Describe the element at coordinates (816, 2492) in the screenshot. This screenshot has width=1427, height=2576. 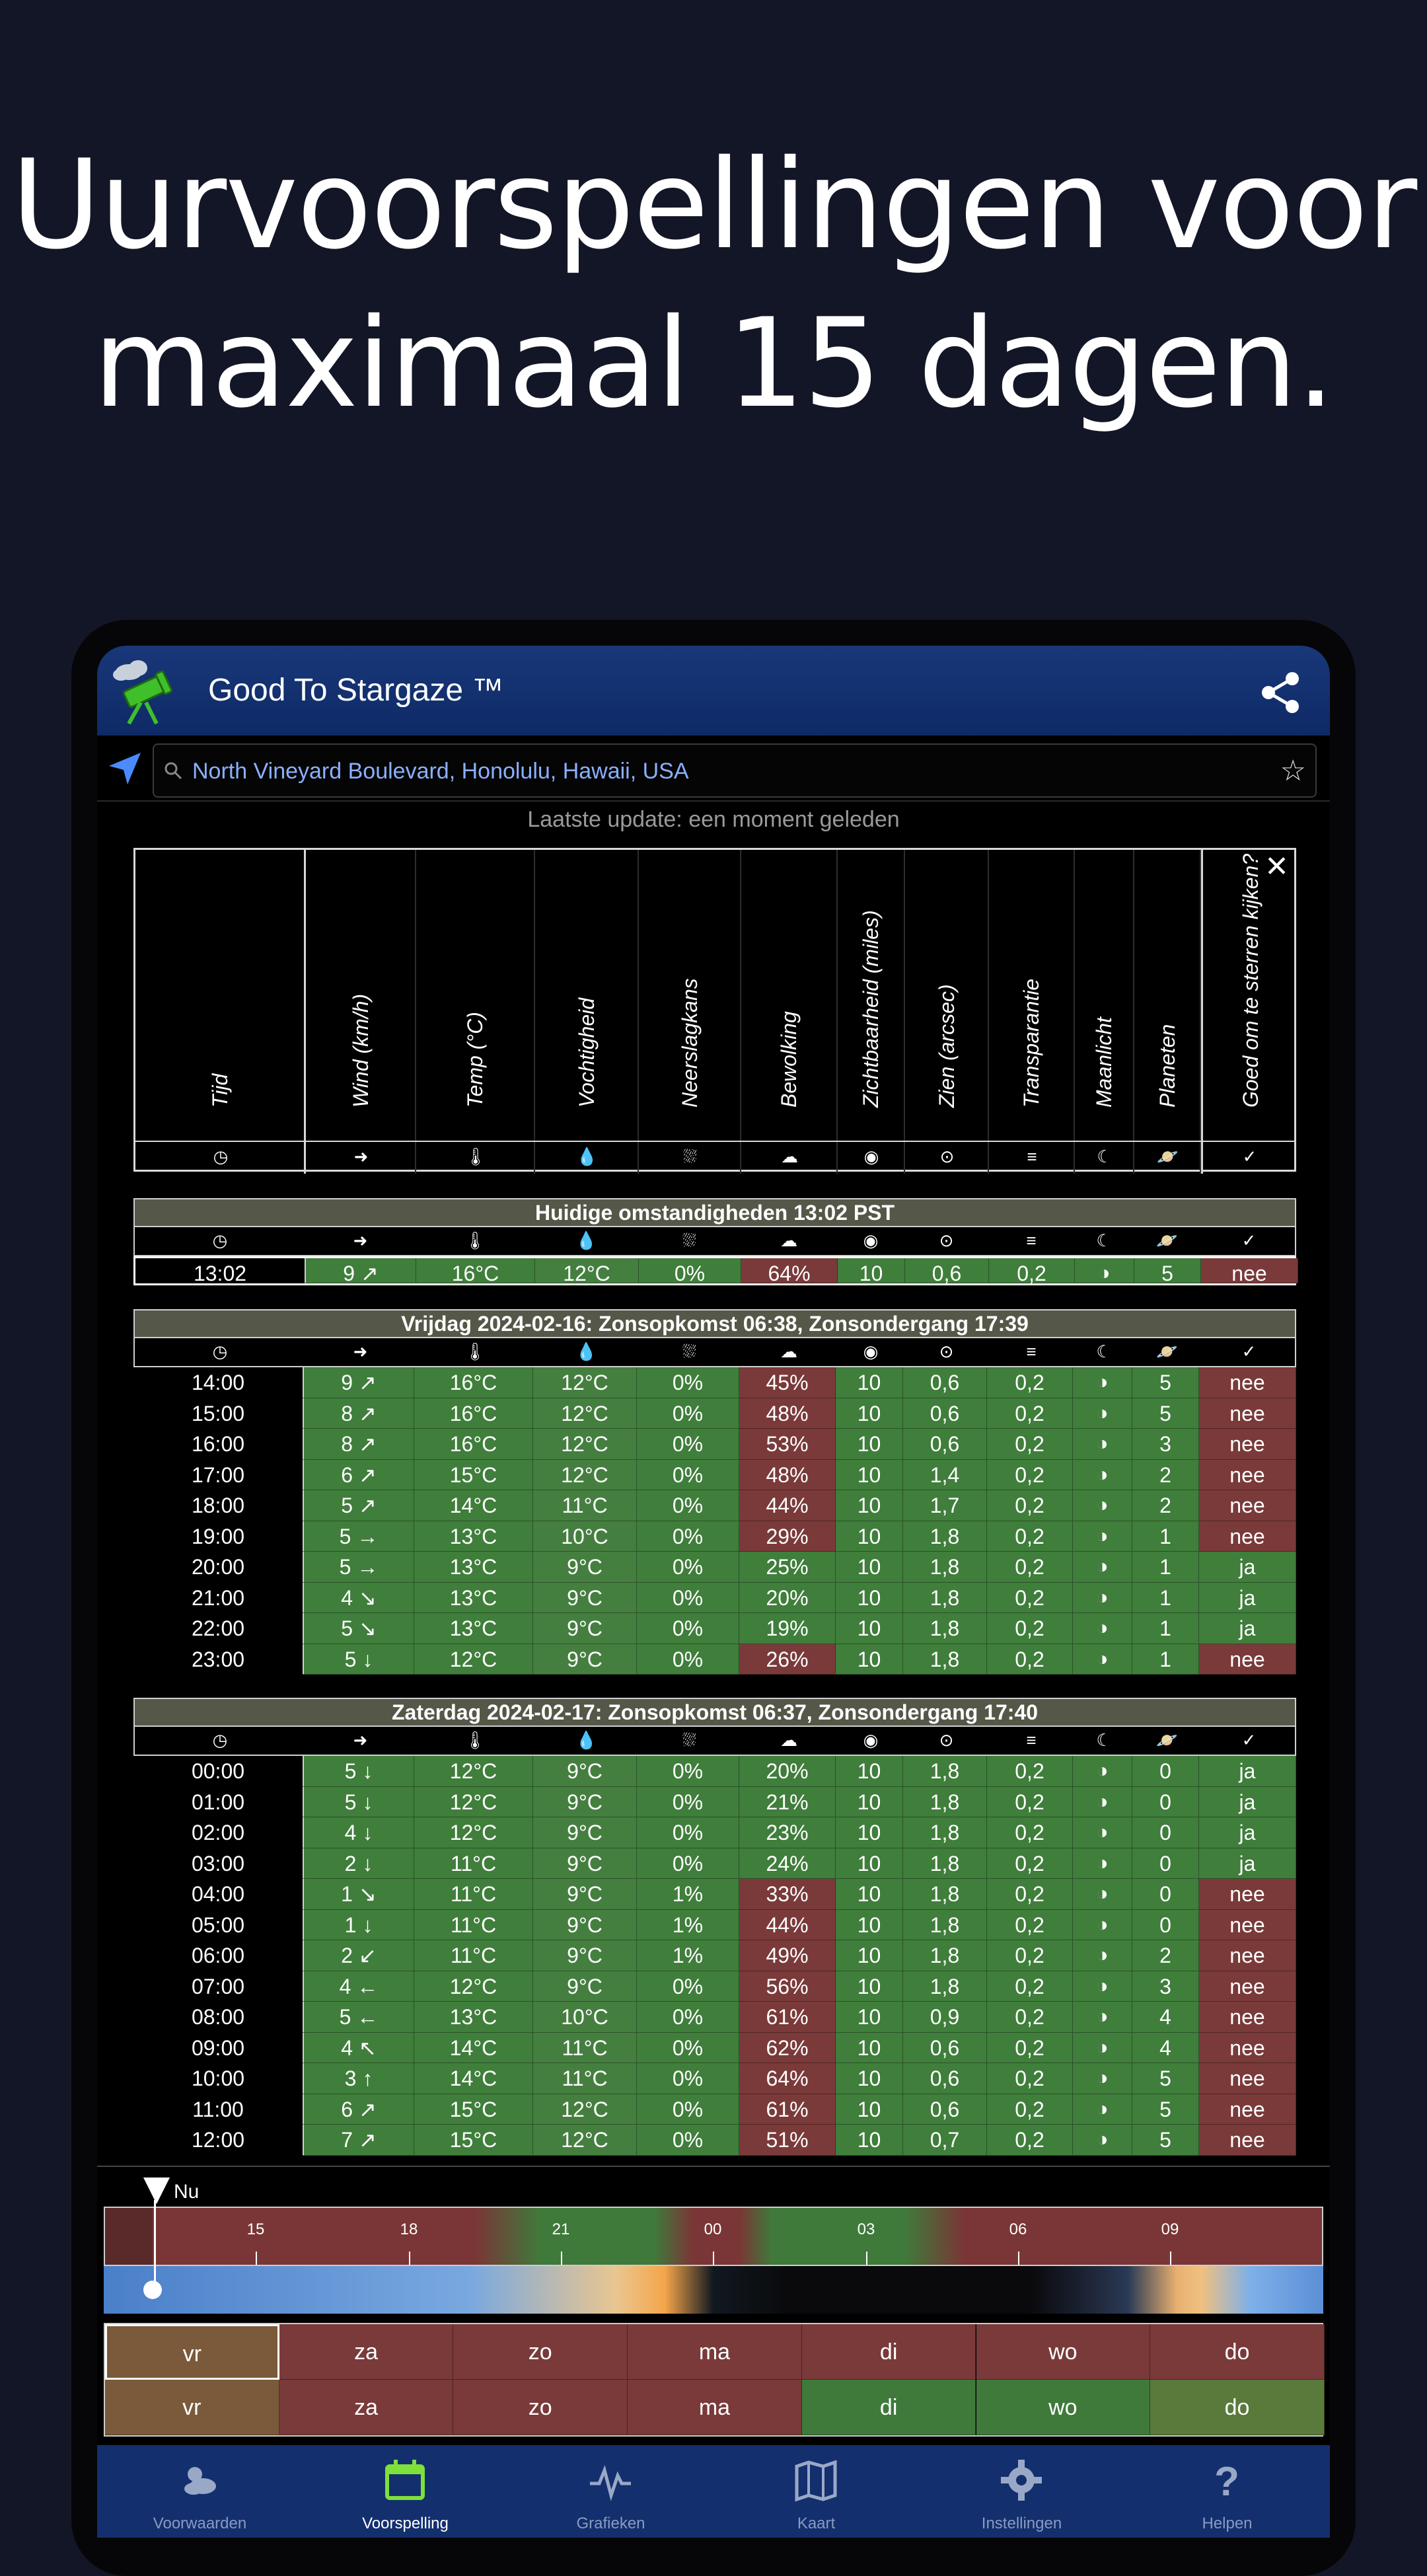
I see `nav-item-kaart: Kaart` at that location.